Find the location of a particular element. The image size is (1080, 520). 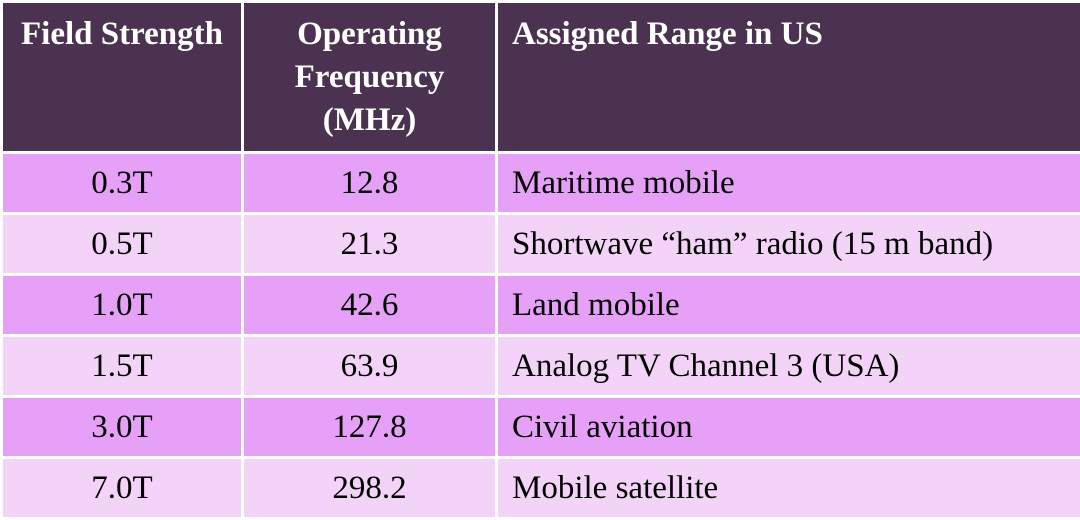

table-row: 1.0T 42.6 Land mobile is located at coordinates (541, 305).